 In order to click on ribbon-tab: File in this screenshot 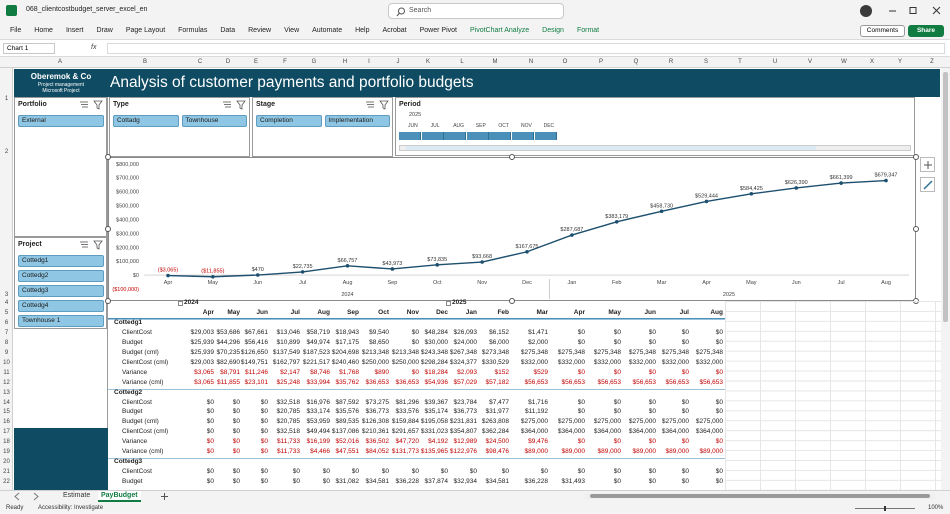, I will do `click(16, 30)`.